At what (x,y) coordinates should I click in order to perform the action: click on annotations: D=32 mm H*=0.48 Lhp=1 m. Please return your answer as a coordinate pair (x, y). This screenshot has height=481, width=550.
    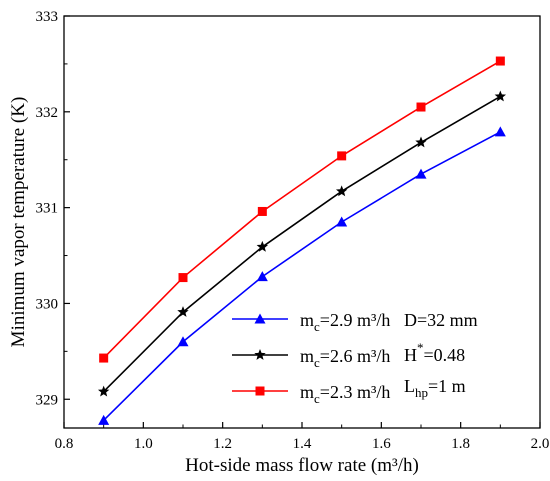
    Looking at the image, I should click on (441, 355).